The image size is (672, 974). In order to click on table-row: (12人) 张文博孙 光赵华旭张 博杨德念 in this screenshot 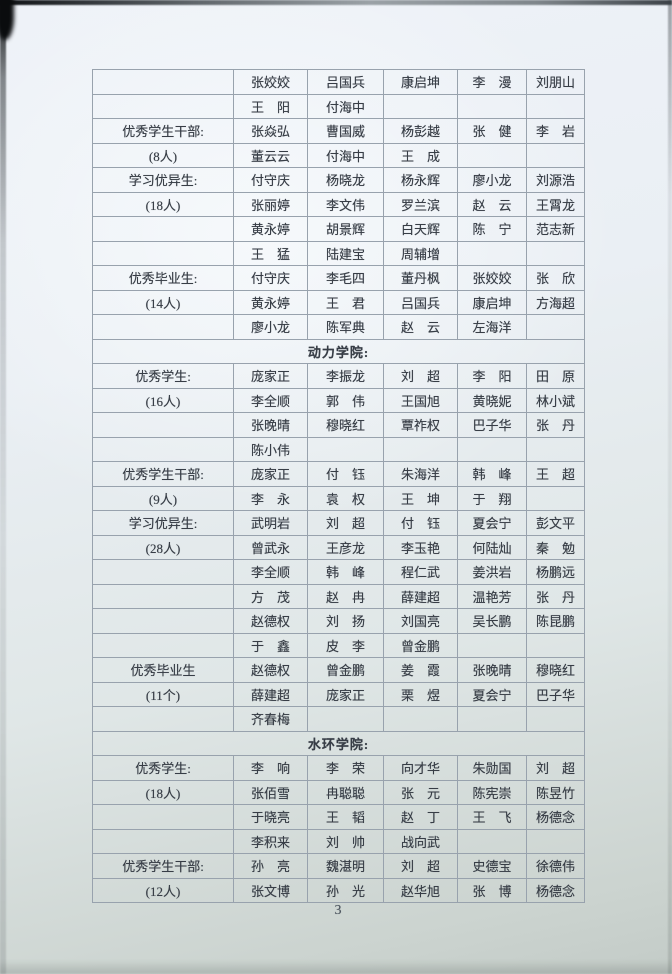, I will do `click(338, 890)`.